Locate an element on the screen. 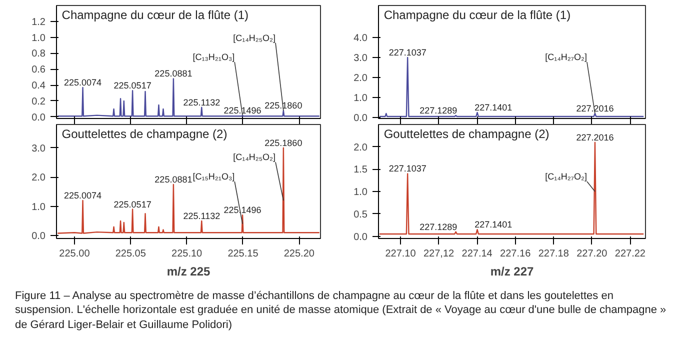 This screenshot has height=347, width=675. y-tick-label: 0.8 is located at coordinates (39, 54).